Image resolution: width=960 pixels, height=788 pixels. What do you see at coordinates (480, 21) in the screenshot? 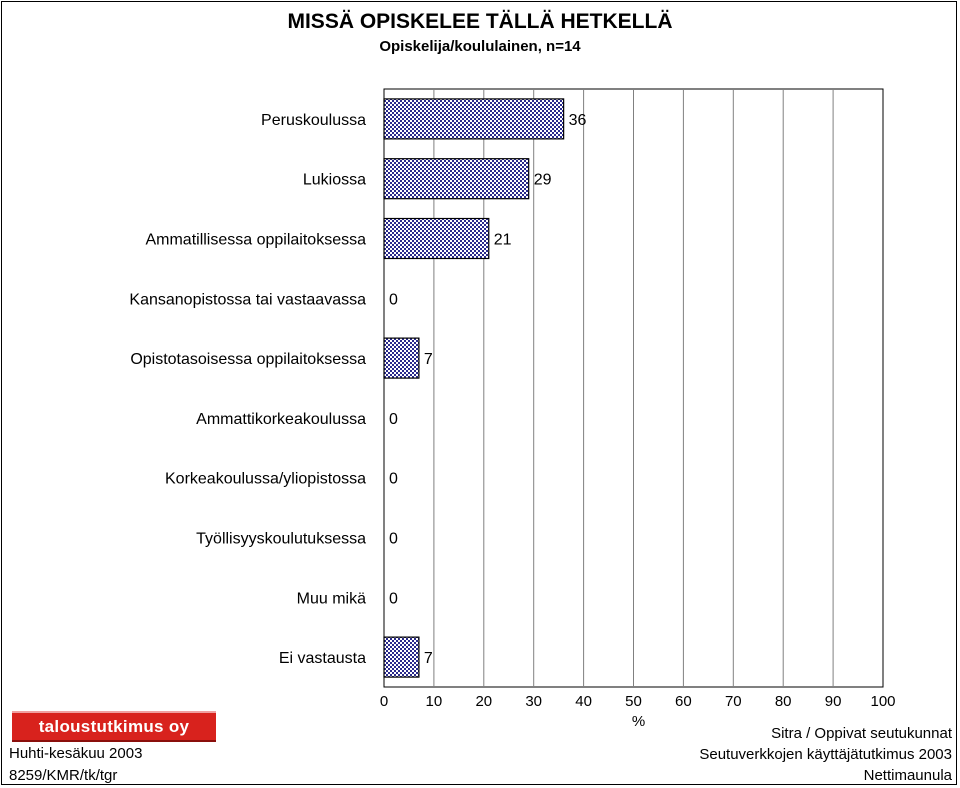
I see `chart-title: MISSÄ OPISKELEE TÄLLÄ HETKELLÄ` at bounding box center [480, 21].